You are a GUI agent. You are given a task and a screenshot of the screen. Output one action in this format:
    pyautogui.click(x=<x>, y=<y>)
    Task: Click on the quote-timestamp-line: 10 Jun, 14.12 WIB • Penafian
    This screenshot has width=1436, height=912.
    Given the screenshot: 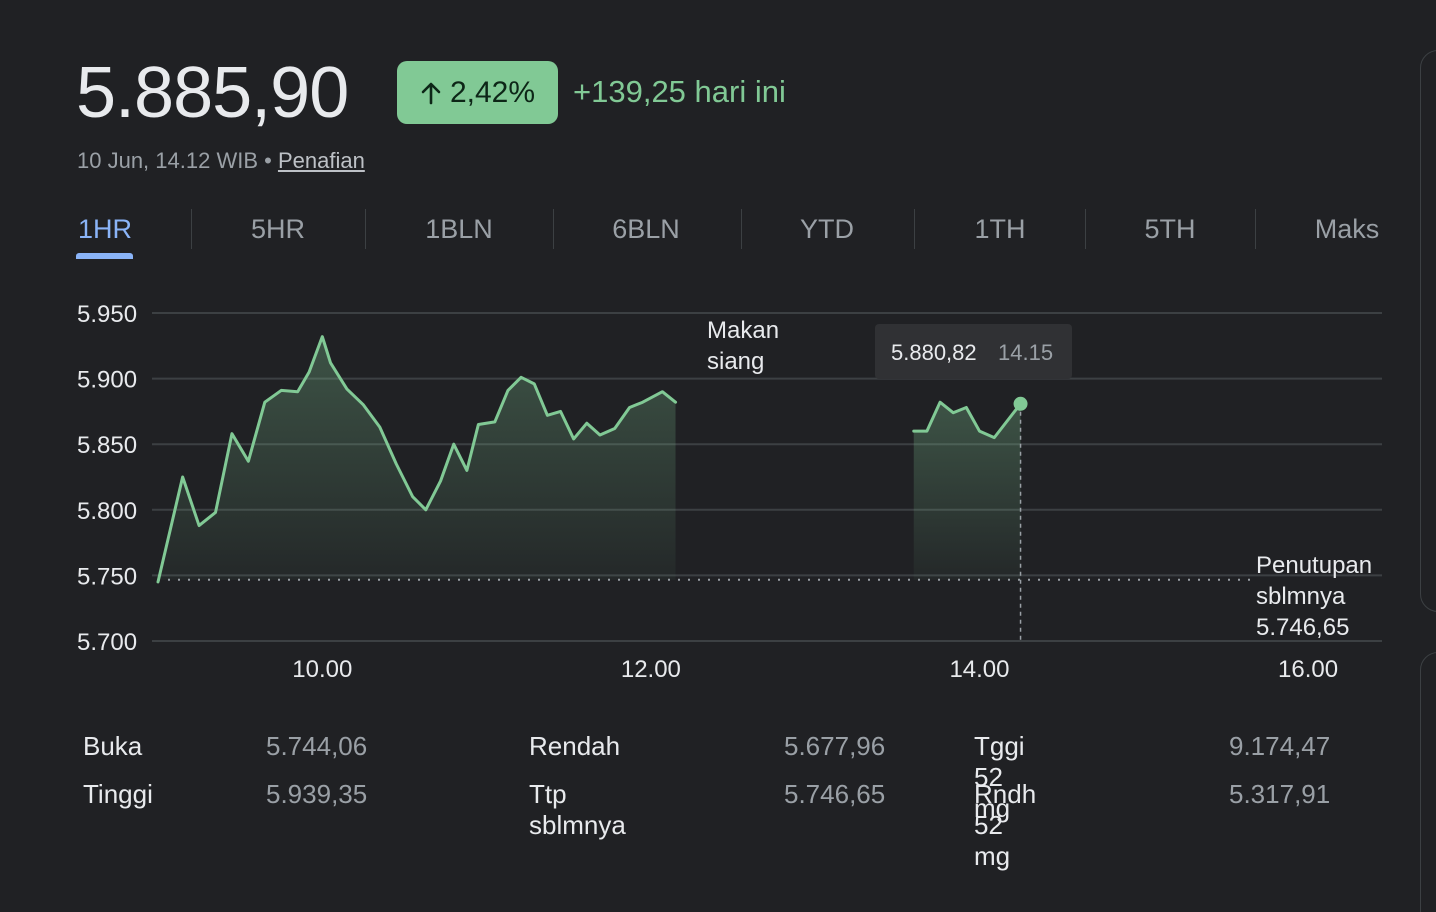 What is the action you would take?
    pyautogui.click(x=221, y=161)
    